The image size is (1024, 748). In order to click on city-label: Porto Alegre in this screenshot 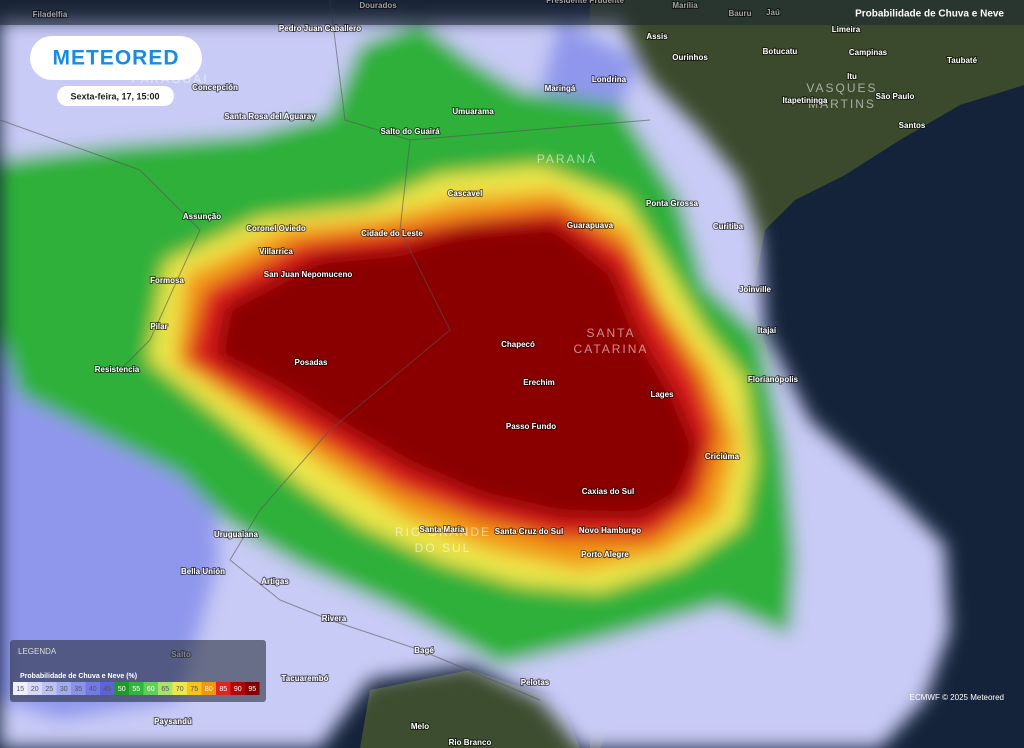, I will do `click(605, 554)`.